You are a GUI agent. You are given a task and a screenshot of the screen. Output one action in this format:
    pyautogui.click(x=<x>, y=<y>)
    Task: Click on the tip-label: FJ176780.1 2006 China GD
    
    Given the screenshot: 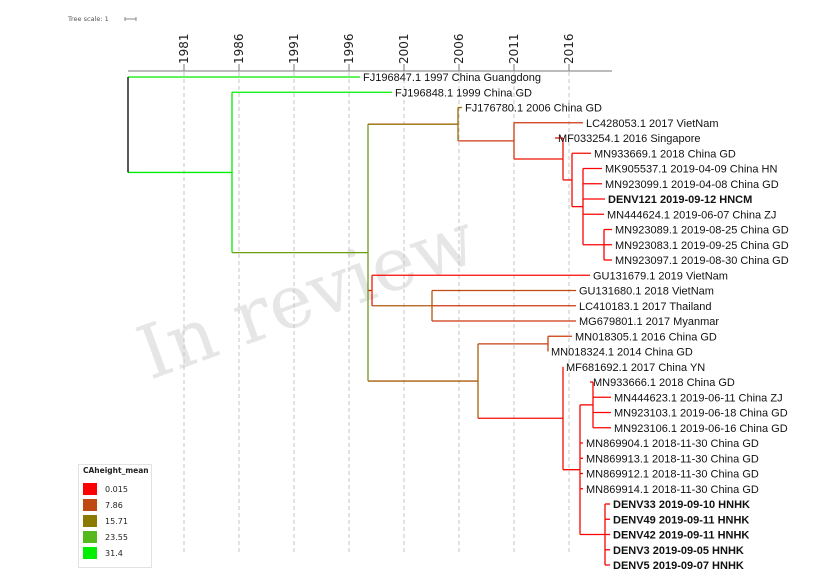 What is the action you would take?
    pyautogui.click(x=533, y=109)
    